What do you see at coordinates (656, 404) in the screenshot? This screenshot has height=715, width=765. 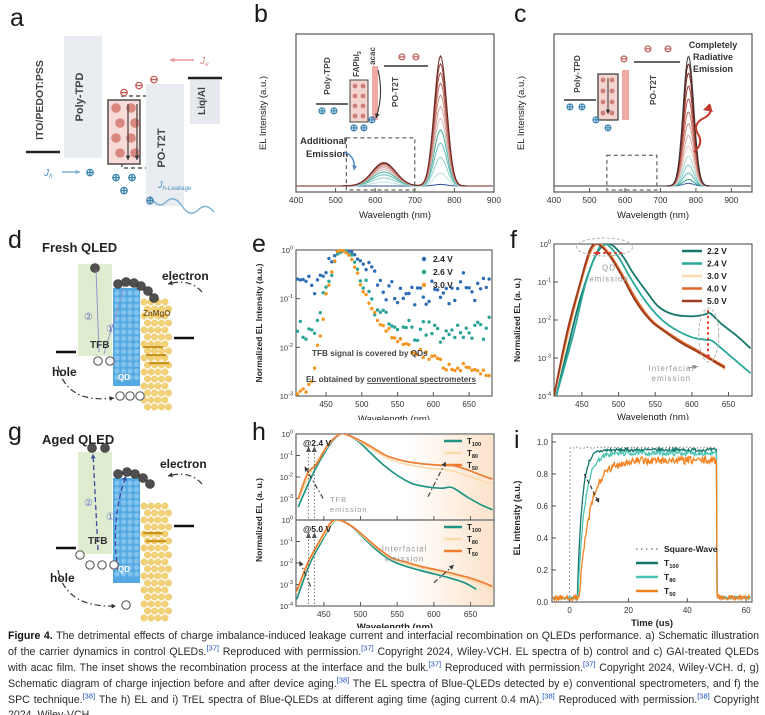 I see `x-tick-label: 550` at bounding box center [656, 404].